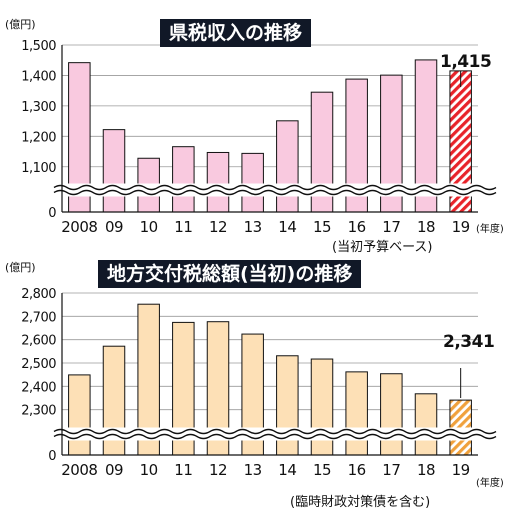 This screenshot has width=512, height=512. I want to click on chart-note: (臨時財政対策債を含む), so click(360, 502).